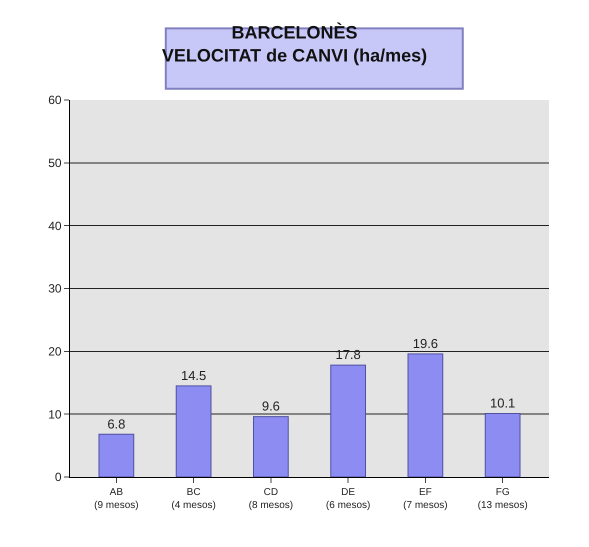 Image resolution: width=589 pixels, height=547 pixels. I want to click on y-tick-label: 40, so click(55, 225).